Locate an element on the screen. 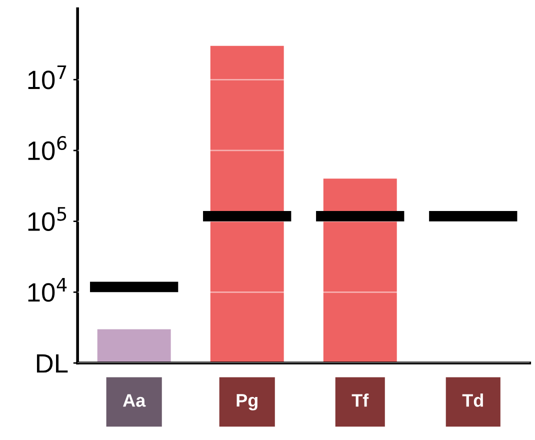 This screenshot has height=440, width=535. y-tick-label: DL is located at coordinates (52, 363).